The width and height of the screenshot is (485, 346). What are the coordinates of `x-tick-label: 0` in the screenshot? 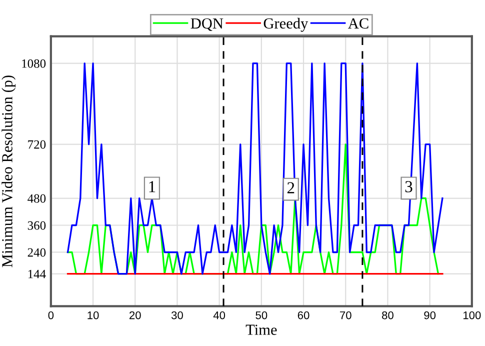 It's located at (51, 315).